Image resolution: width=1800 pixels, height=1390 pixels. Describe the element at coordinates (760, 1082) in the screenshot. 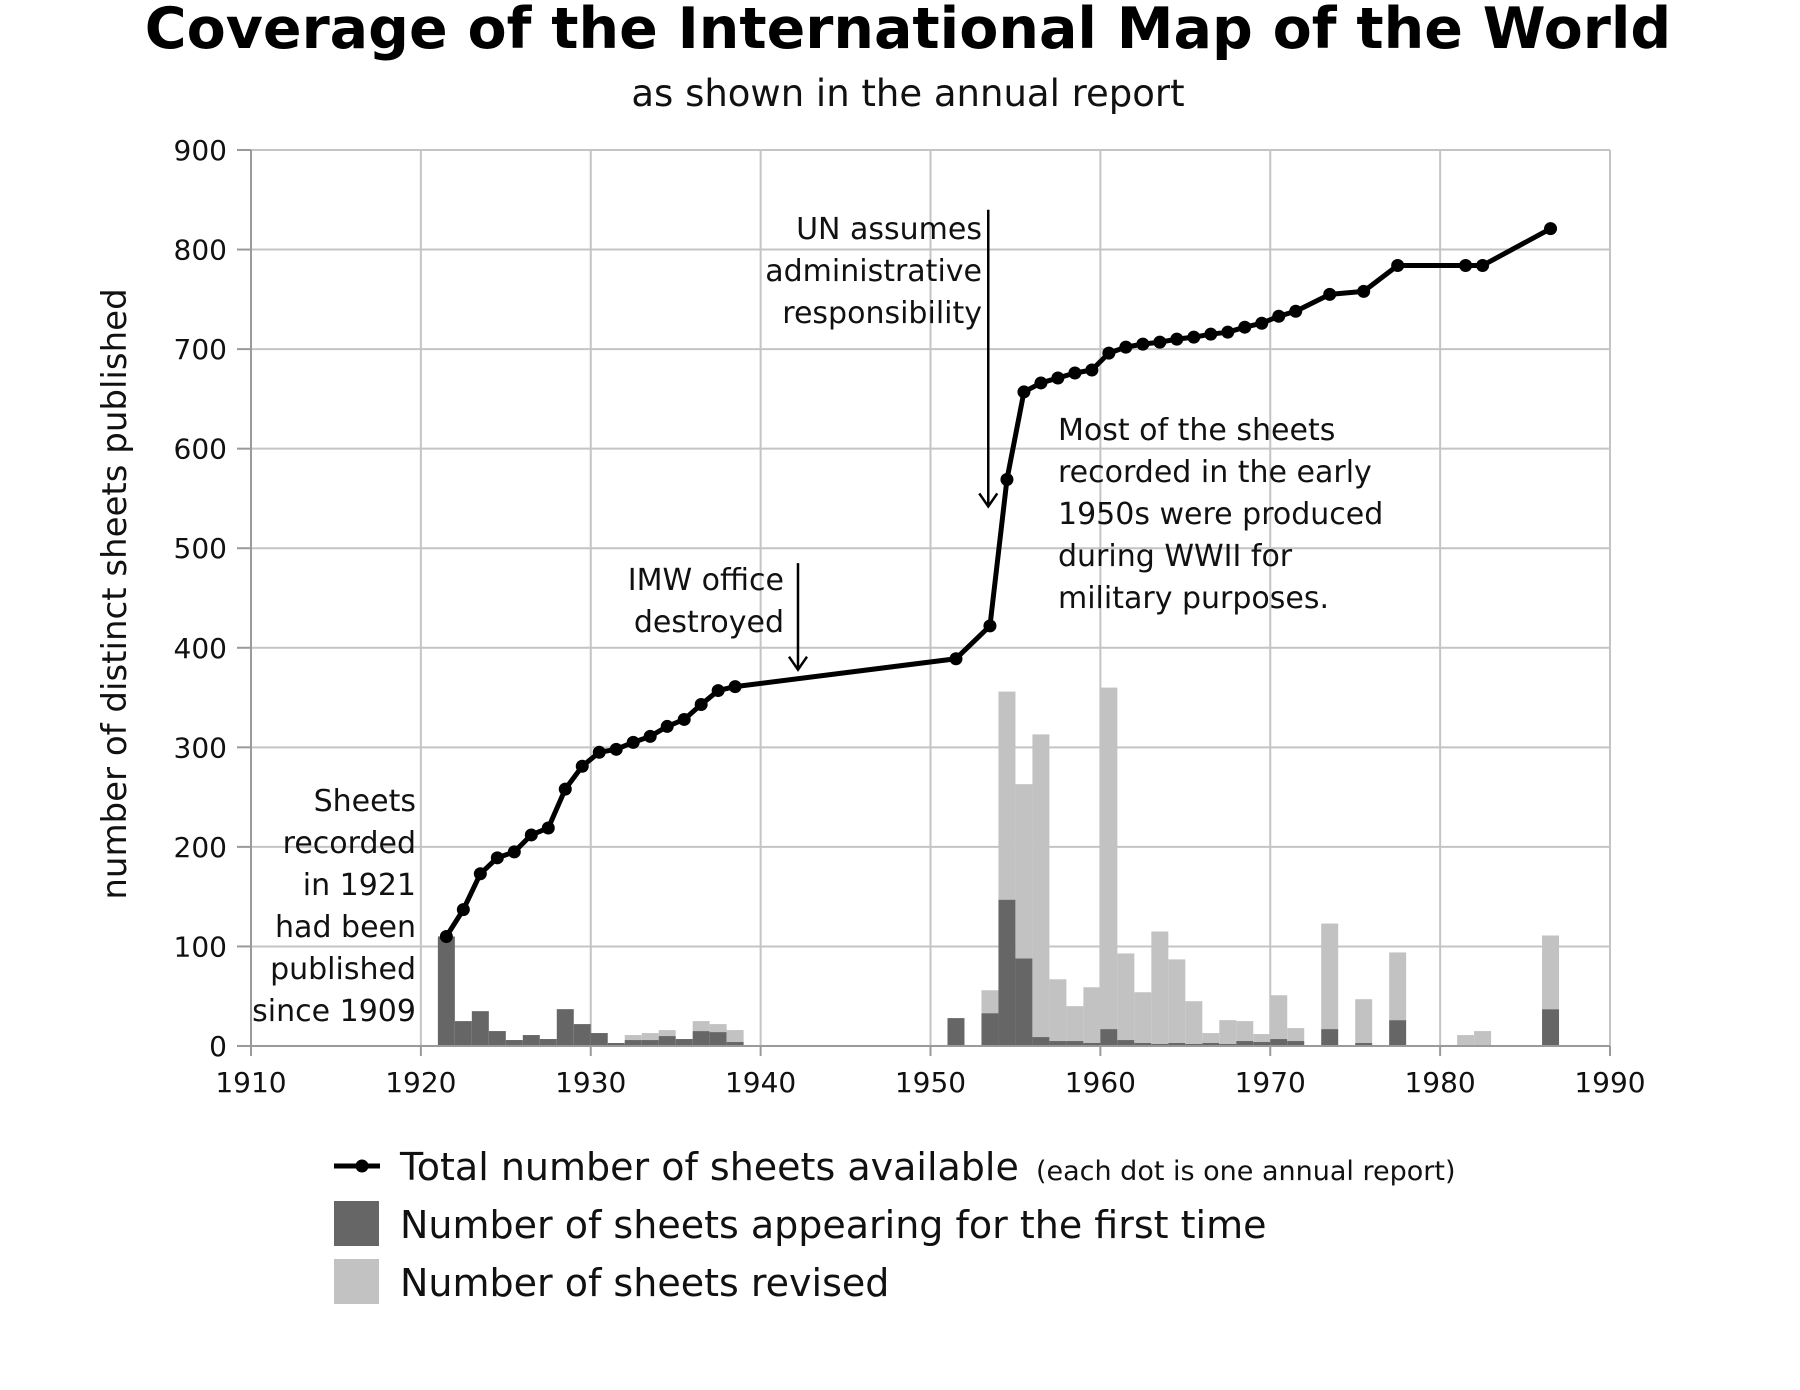

I see `x-tick-label: 1940` at that location.